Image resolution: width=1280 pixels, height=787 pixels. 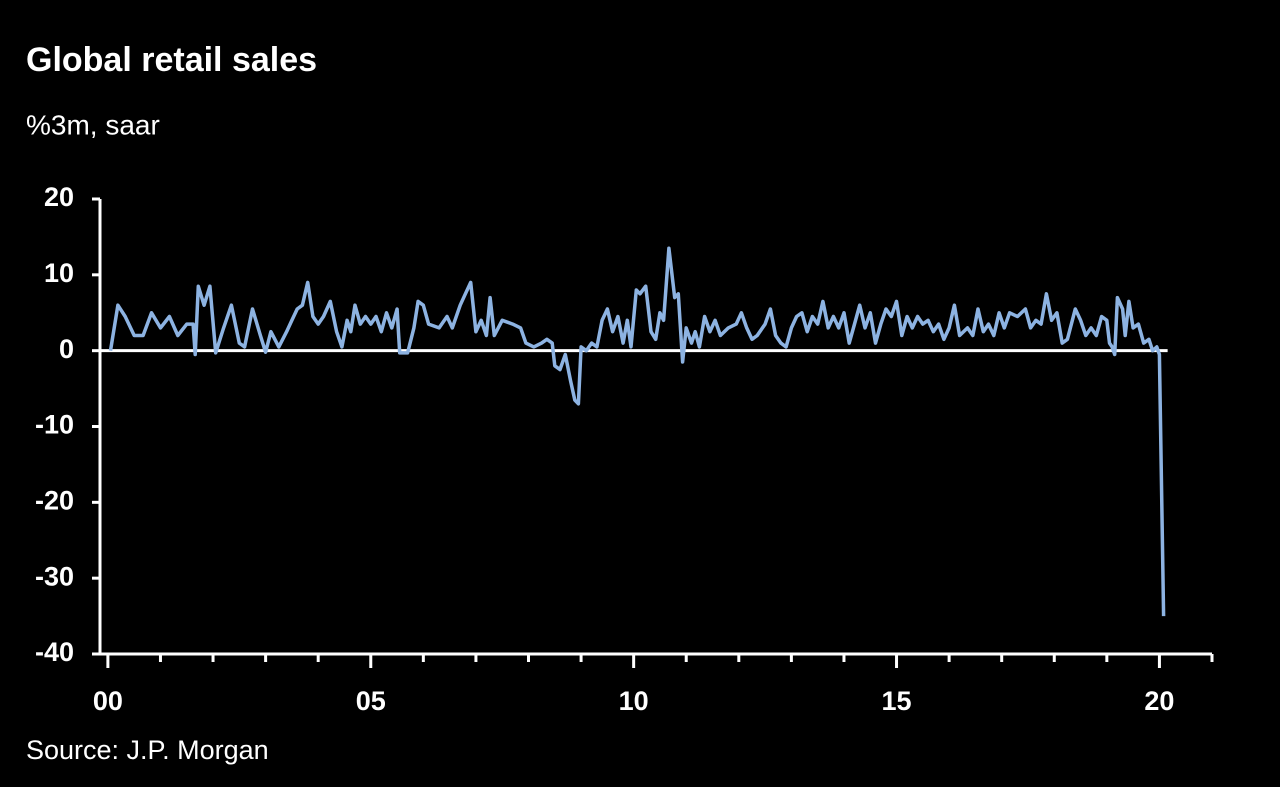 I want to click on x-tick-label: 15, so click(x=897, y=701).